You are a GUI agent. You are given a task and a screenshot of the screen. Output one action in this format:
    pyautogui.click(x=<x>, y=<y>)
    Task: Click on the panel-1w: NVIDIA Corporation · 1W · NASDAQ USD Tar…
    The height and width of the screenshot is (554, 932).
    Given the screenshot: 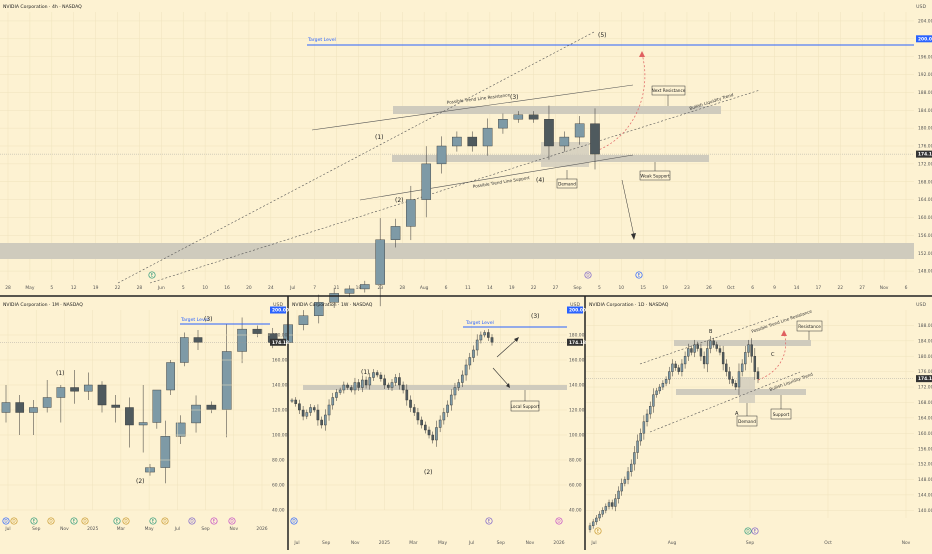 What is the action you would take?
    pyautogui.click(x=437, y=424)
    